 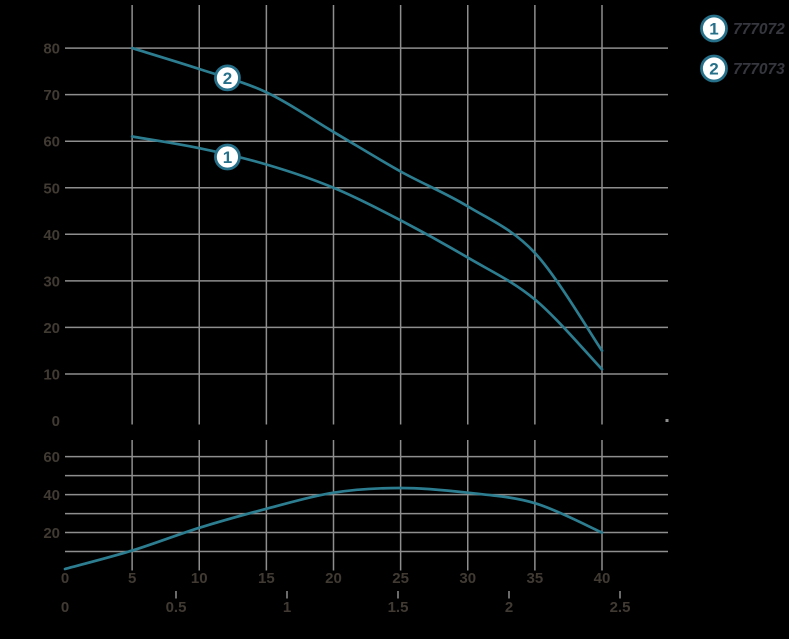 What do you see at coordinates (51, 95) in the screenshot?
I see `y-tick-label: 70` at bounding box center [51, 95].